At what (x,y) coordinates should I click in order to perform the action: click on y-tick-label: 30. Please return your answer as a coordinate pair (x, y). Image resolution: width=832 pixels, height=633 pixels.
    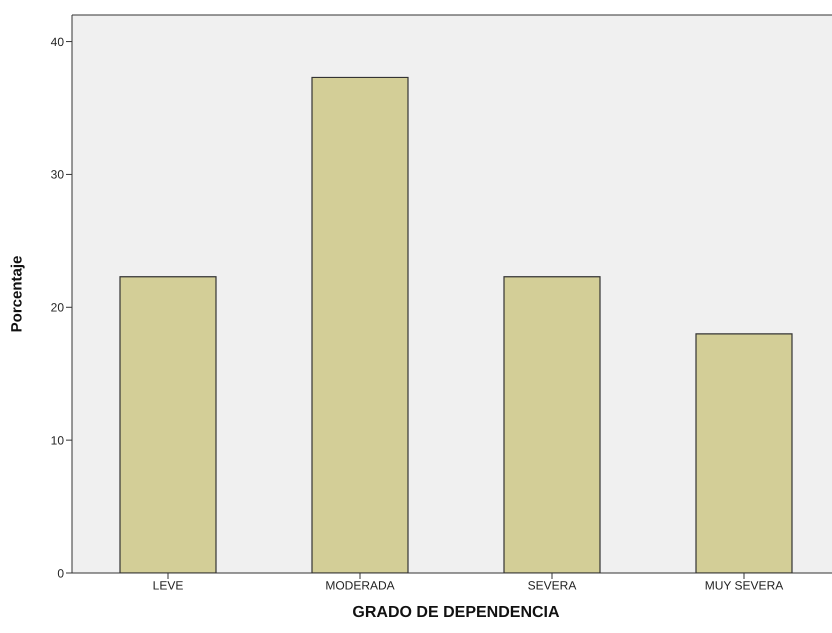
    Looking at the image, I should click on (57, 175).